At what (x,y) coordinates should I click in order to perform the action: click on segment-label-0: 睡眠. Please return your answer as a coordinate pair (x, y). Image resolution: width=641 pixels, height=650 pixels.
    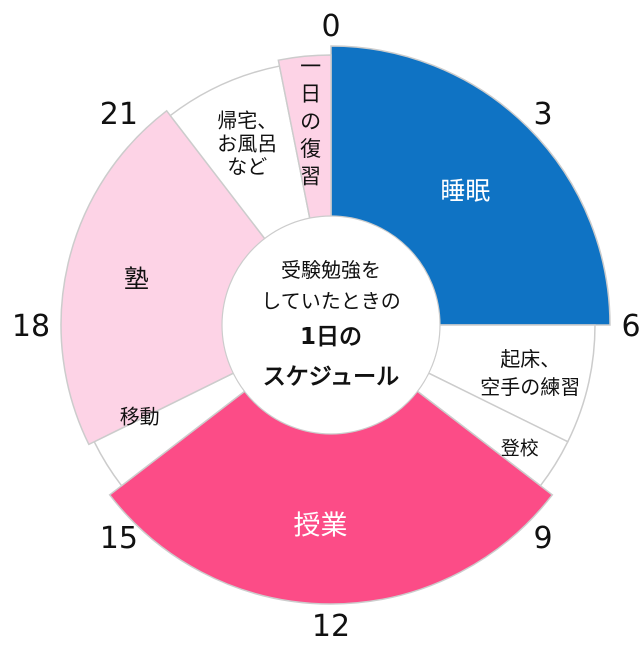
    Looking at the image, I should click on (465, 191).